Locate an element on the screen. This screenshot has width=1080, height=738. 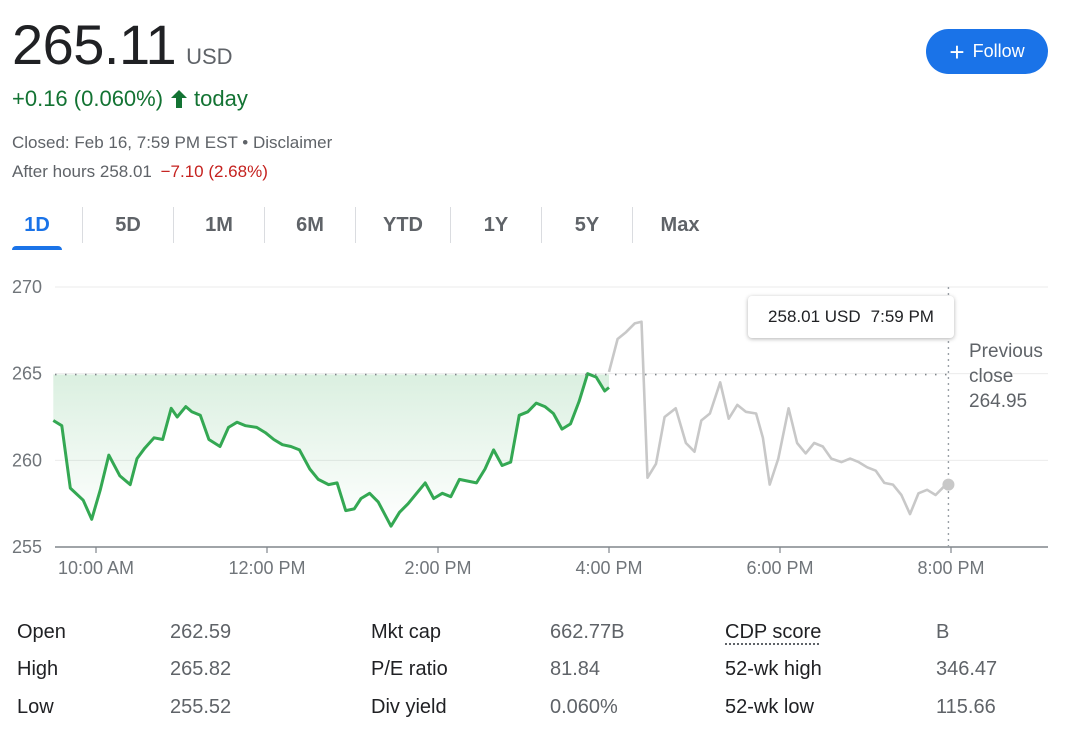
tab-1d: 1D is located at coordinates (37, 228).